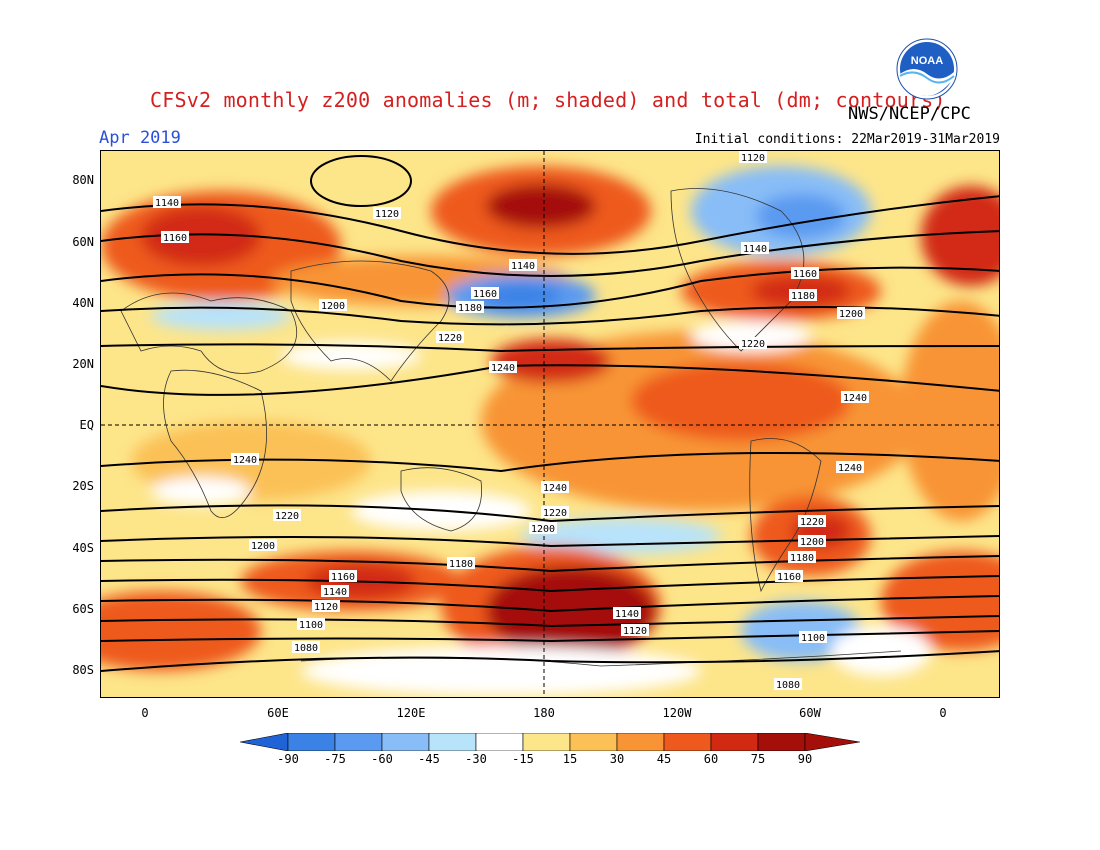 The width and height of the screenshot is (1100, 850). I want to click on colorbar-label-15: 15, so click(570, 759).